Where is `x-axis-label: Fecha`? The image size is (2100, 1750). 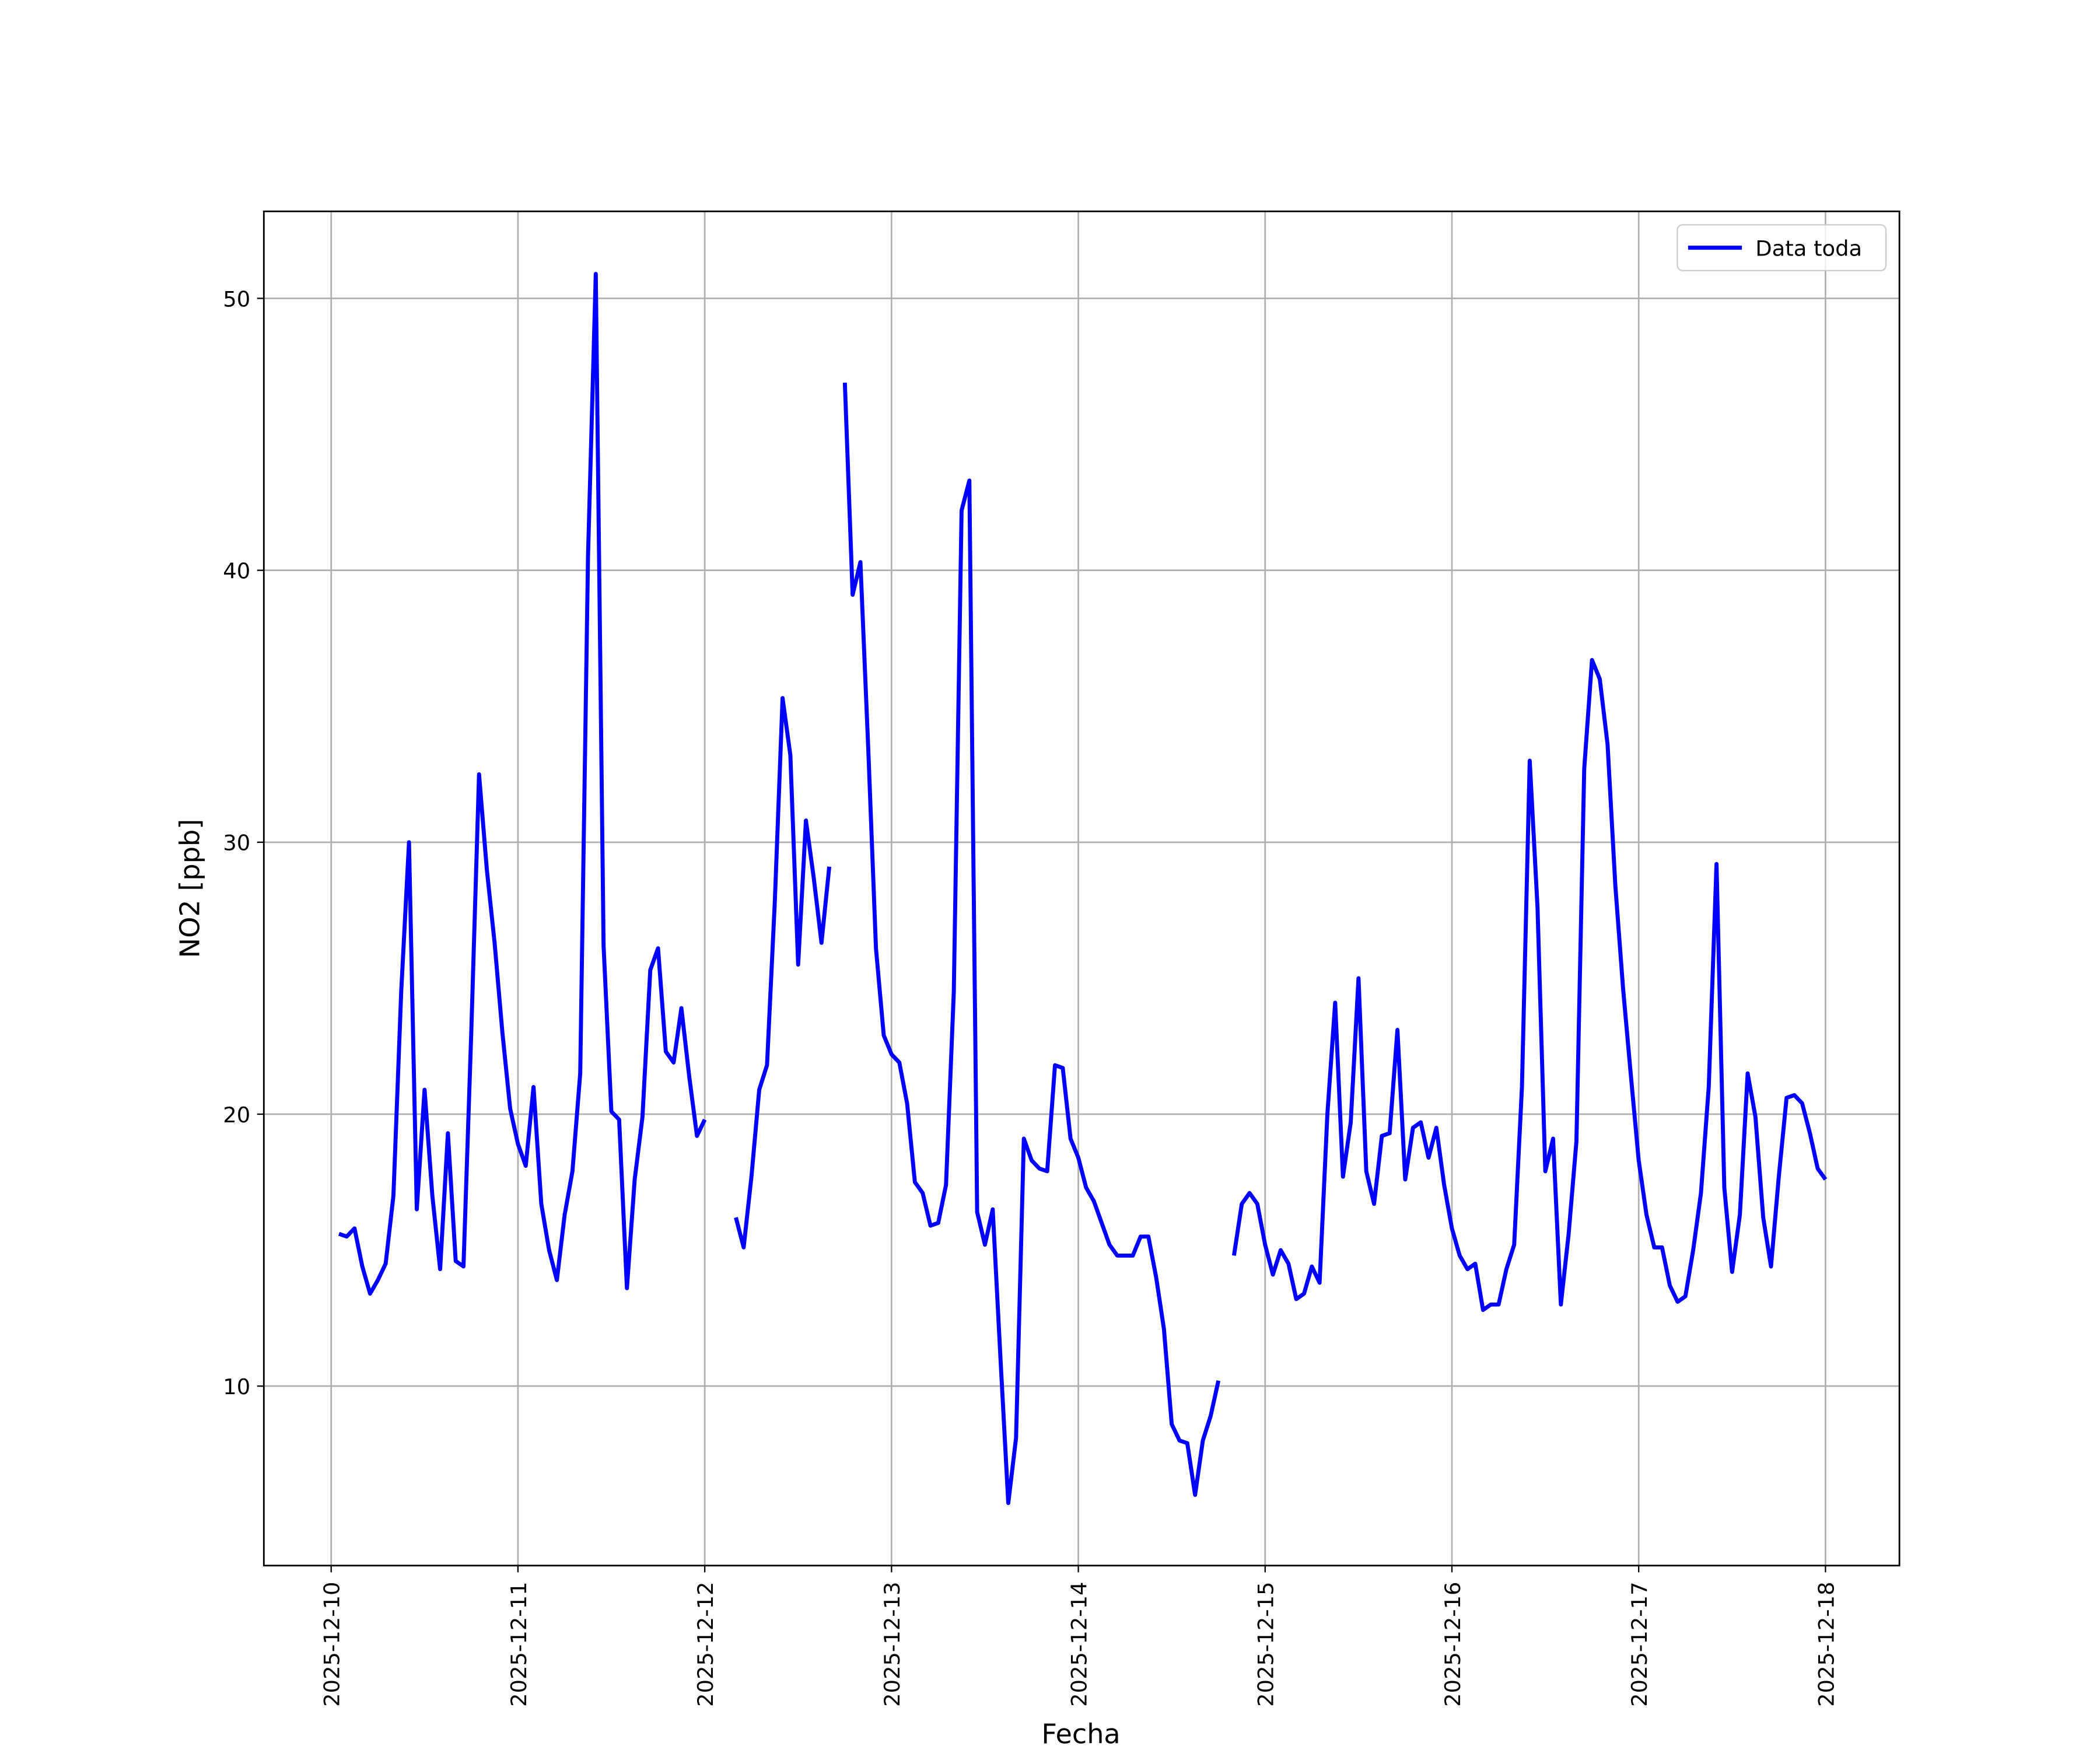
x-axis-label: Fecha is located at coordinates (1080, 1733).